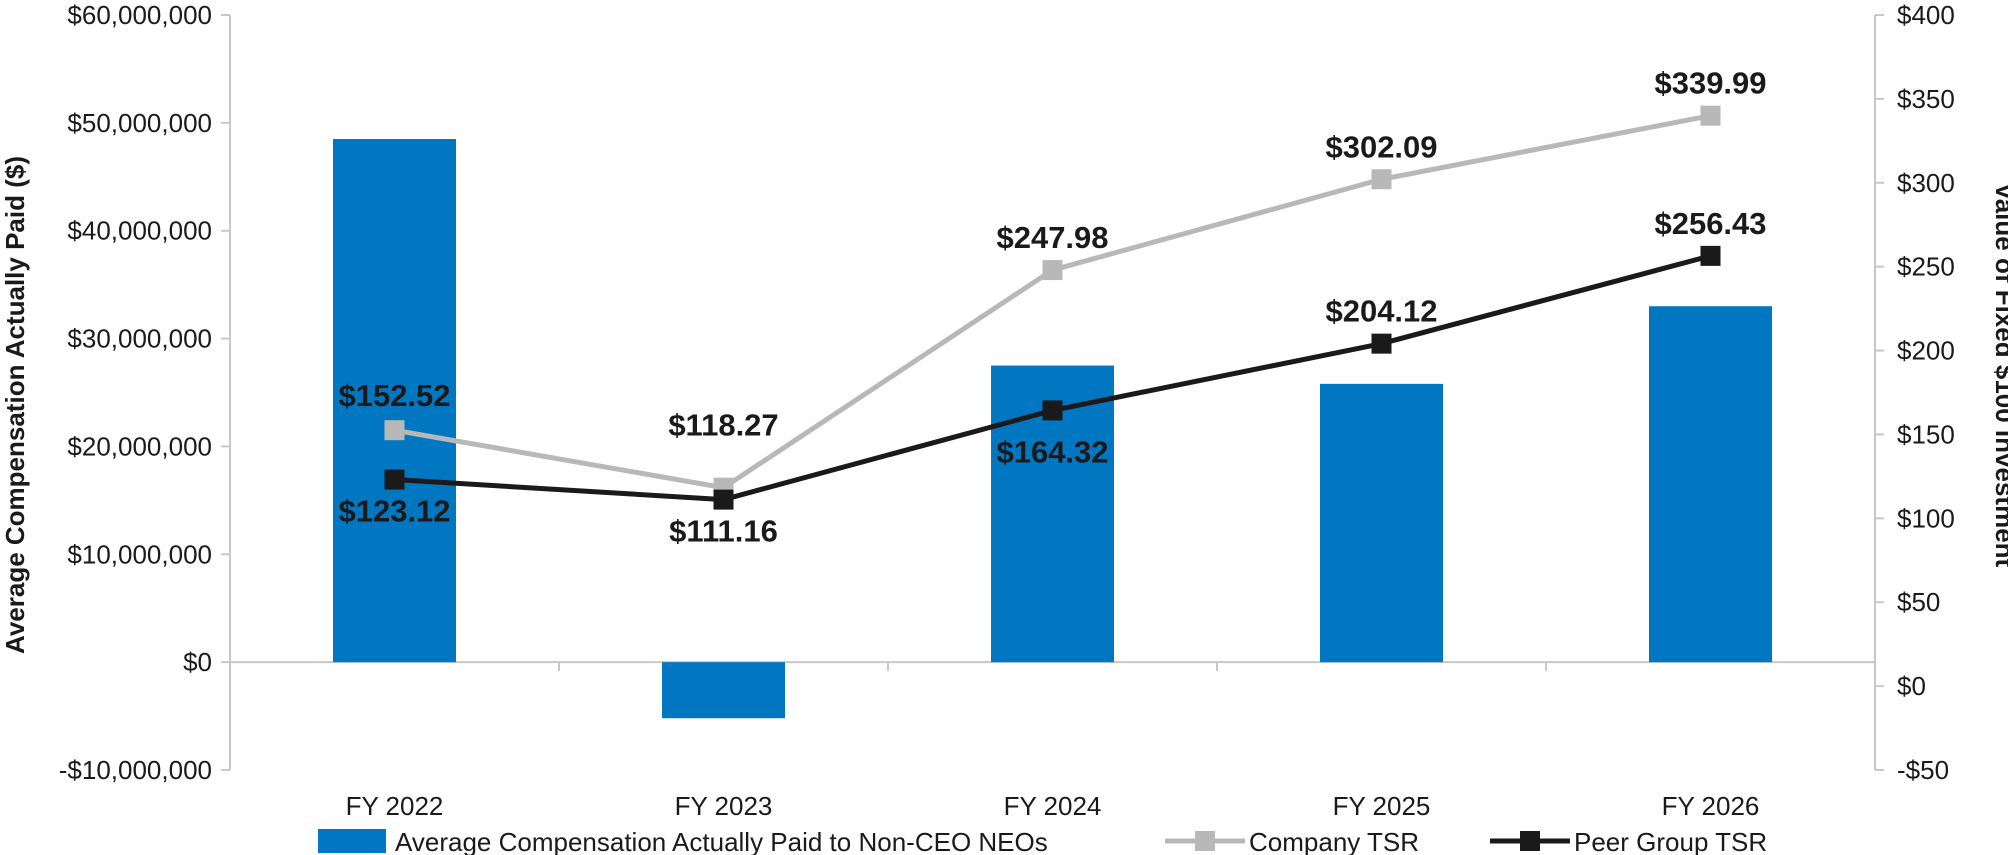 The image size is (2008, 855). I want to click on right-tick-label: $0, so click(1911, 686).